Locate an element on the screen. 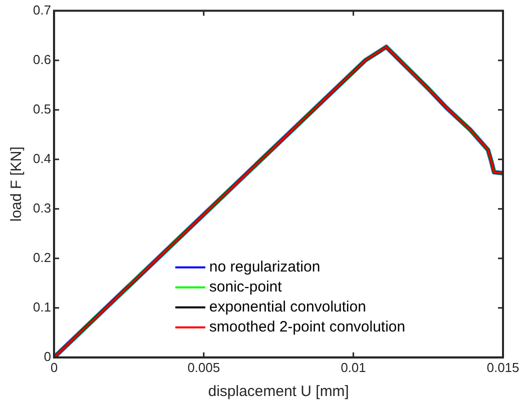  y-tick-label: 0.4 is located at coordinates (42, 158).